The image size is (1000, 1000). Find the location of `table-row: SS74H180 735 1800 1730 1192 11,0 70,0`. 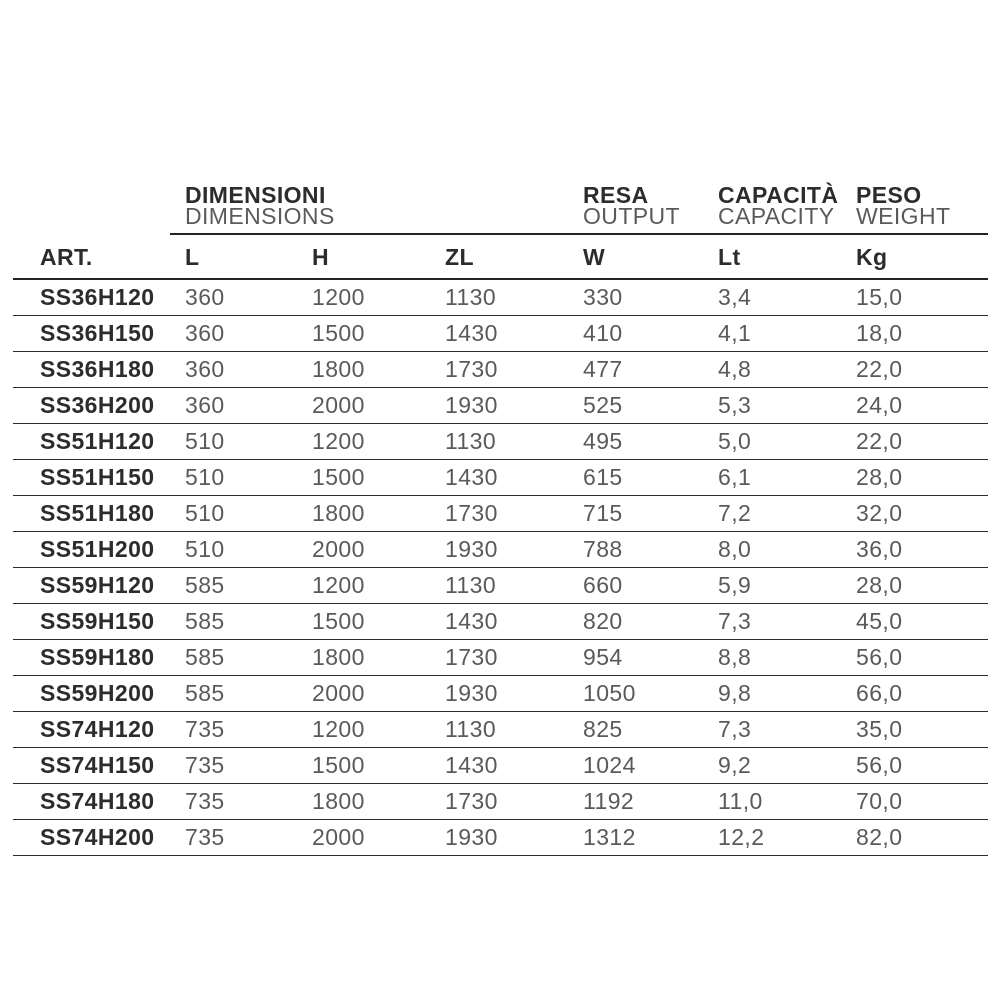

table-row: SS74H180 735 1800 1730 1192 11,0 70,0 is located at coordinates (501, 801).